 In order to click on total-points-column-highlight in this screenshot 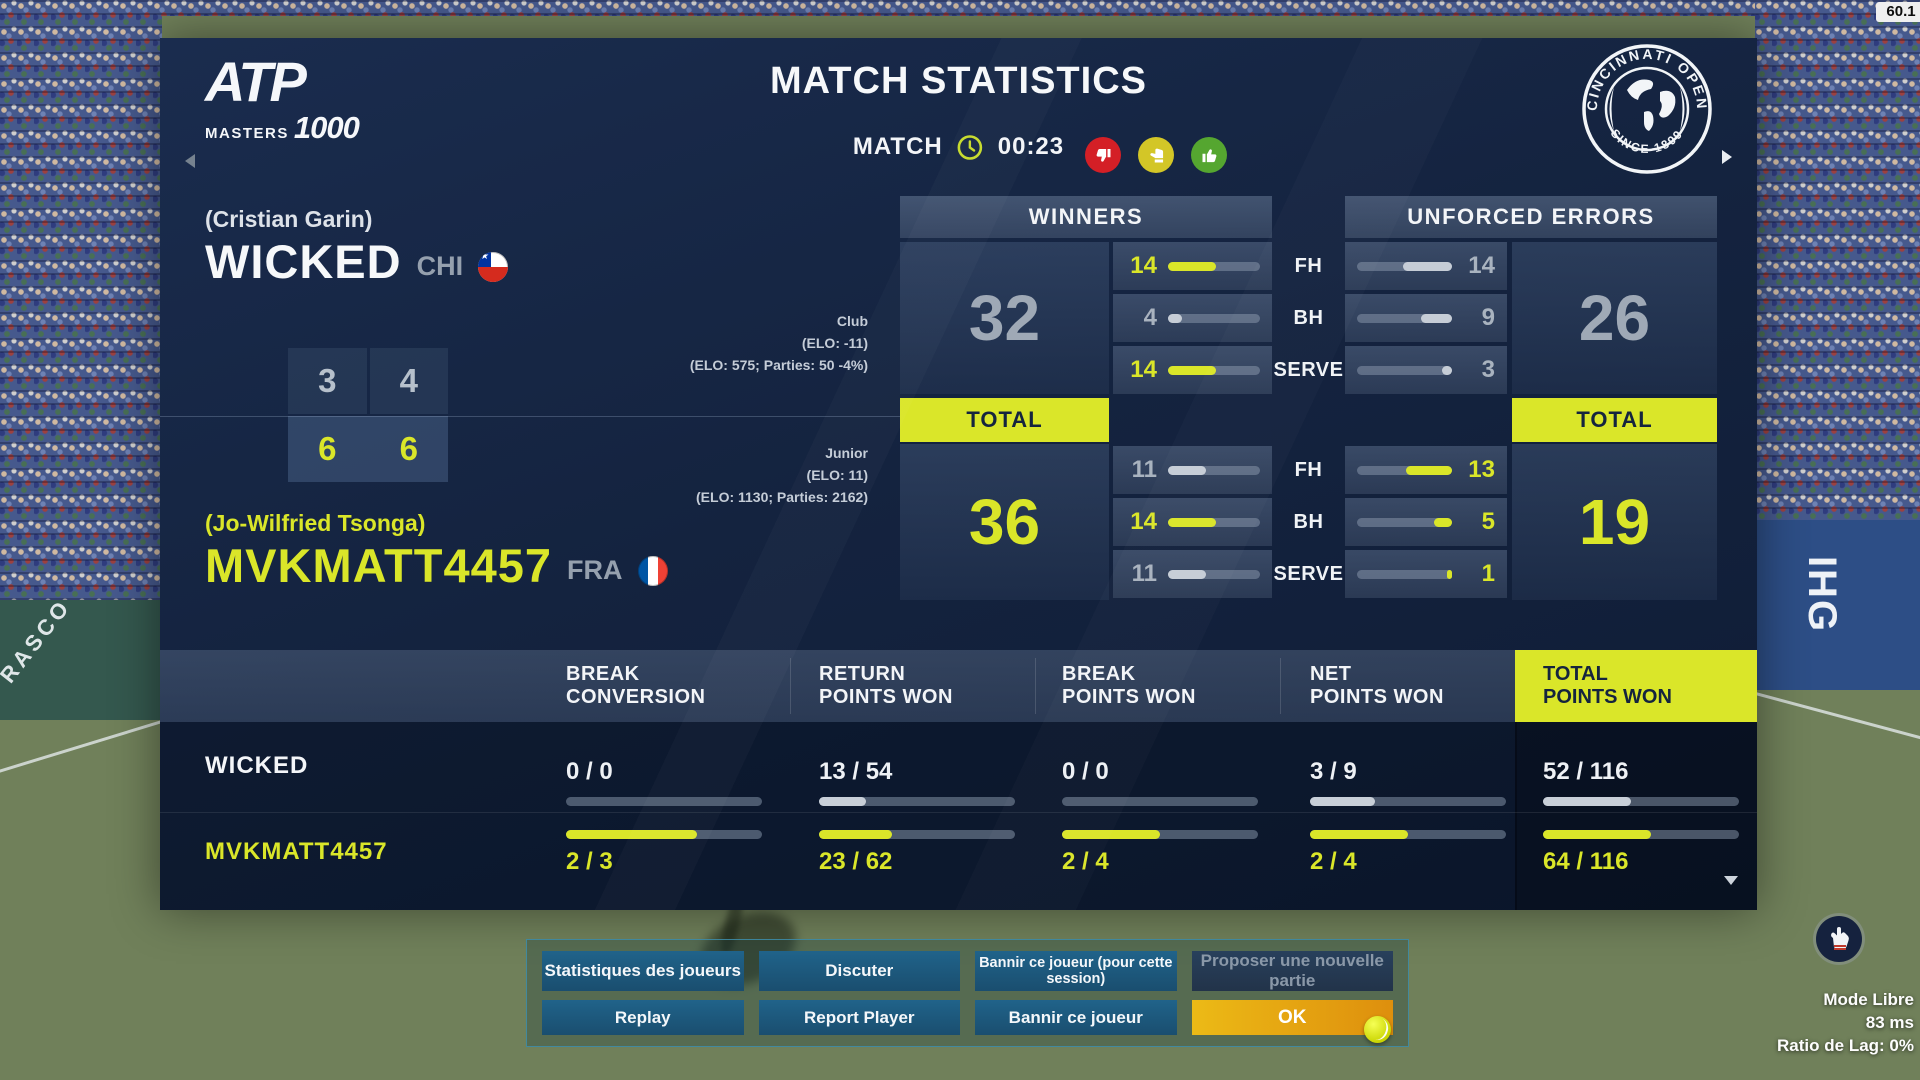, I will do `click(1636, 816)`.